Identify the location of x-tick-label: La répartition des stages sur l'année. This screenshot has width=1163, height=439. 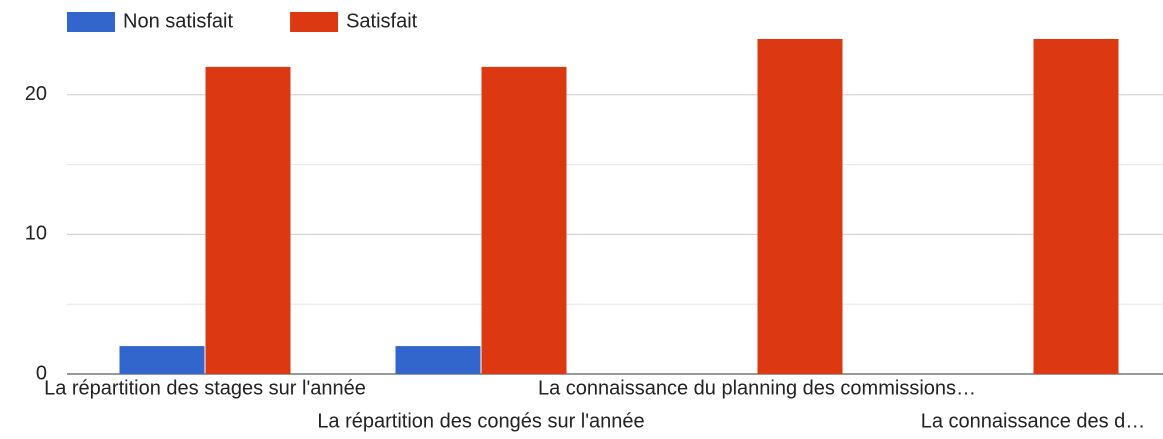
(205, 388).